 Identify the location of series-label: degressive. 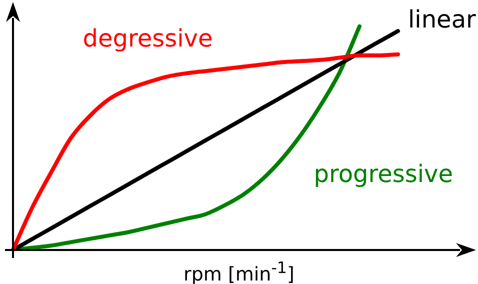
(147, 38).